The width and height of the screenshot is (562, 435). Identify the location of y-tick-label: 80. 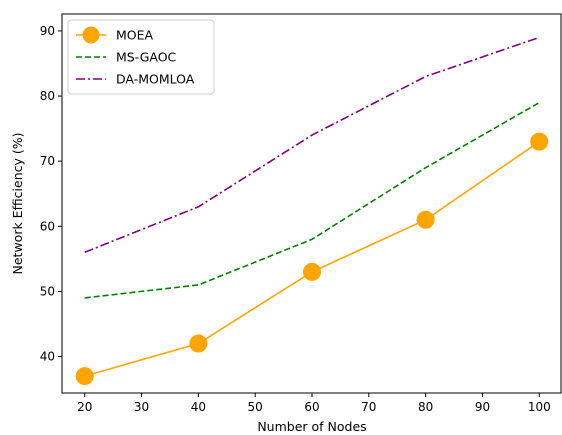
(47, 96).